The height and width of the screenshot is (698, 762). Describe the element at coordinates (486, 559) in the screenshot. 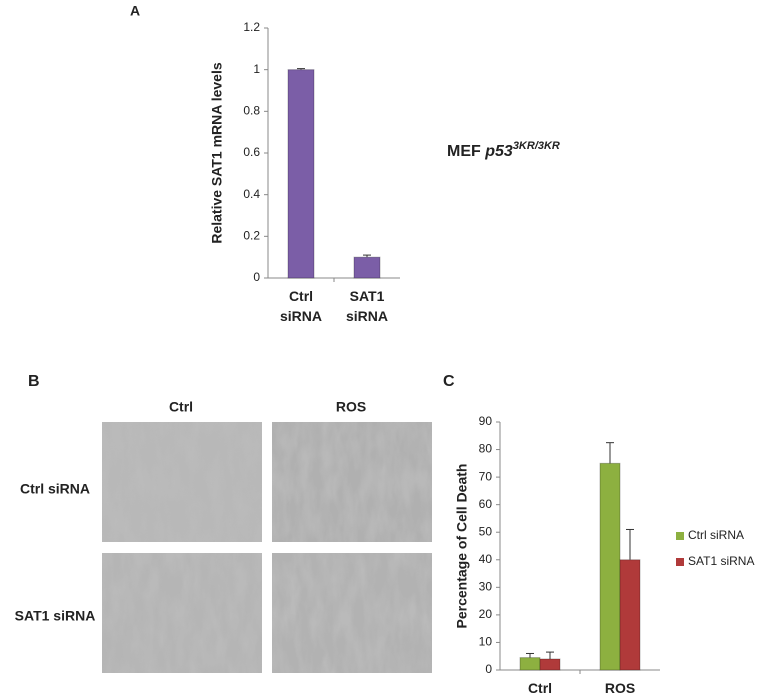

I see `y-tick-label: 40` at that location.